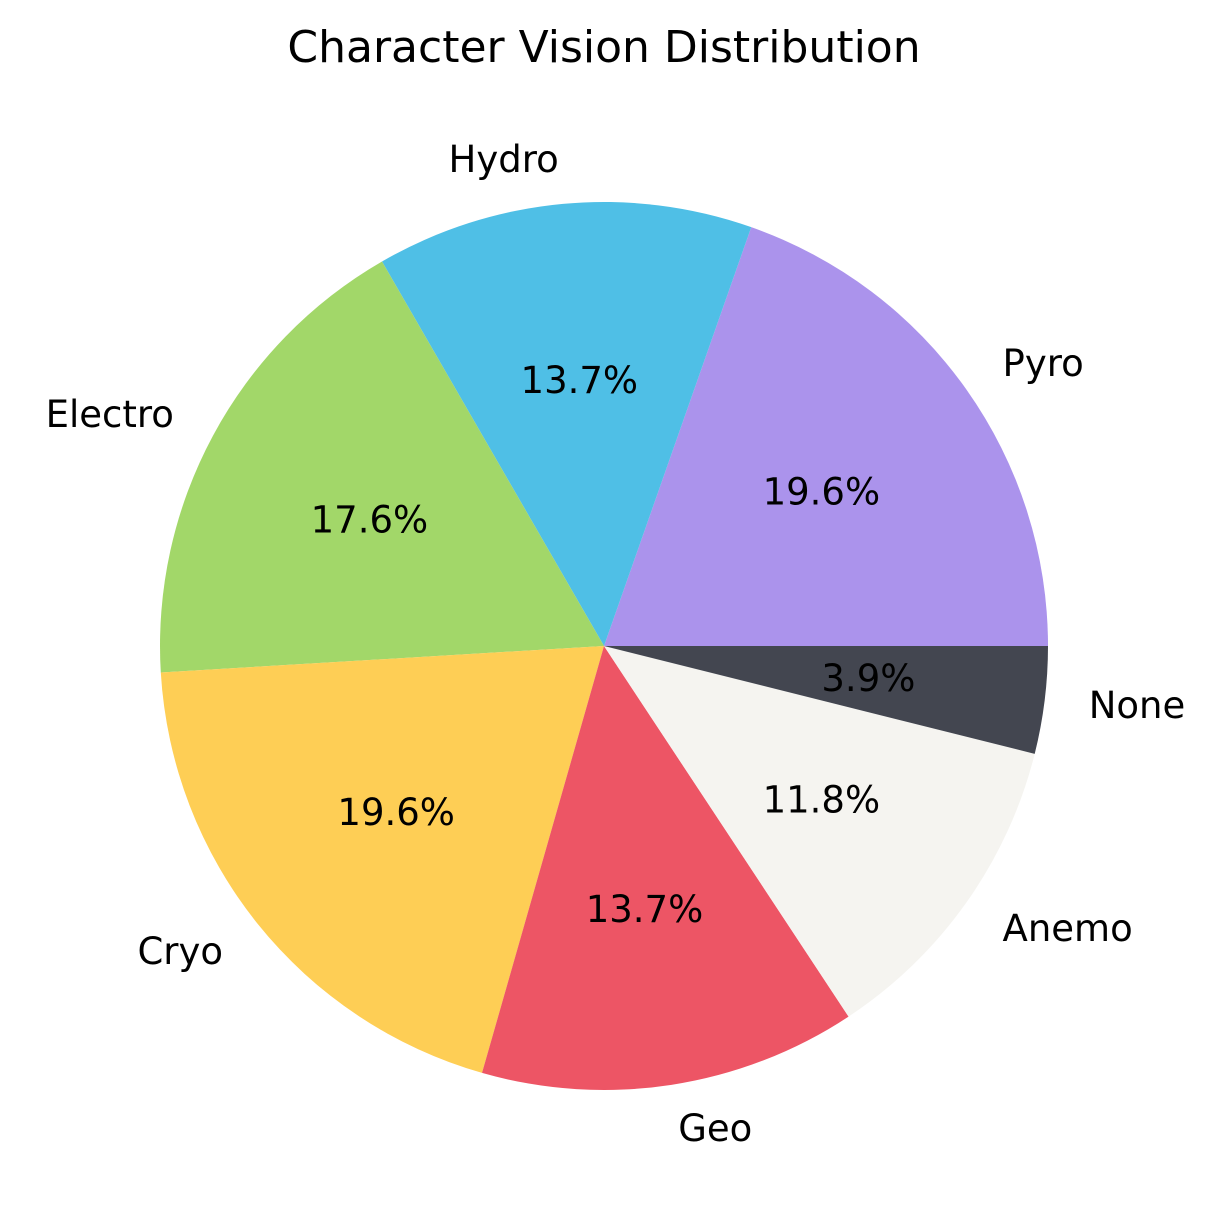 Image resolution: width=1226 pixels, height=1231 pixels. Describe the element at coordinates (110, 414) in the screenshot. I see `slice-label-electro: Electro` at that location.